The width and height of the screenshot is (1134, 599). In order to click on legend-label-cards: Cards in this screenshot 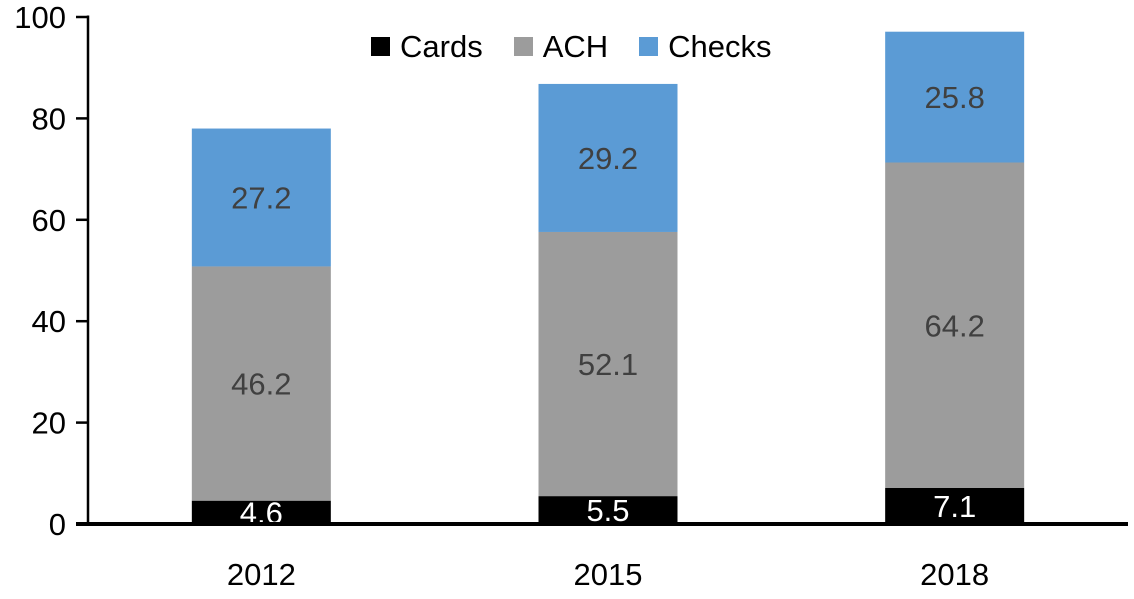, I will do `click(441, 46)`.